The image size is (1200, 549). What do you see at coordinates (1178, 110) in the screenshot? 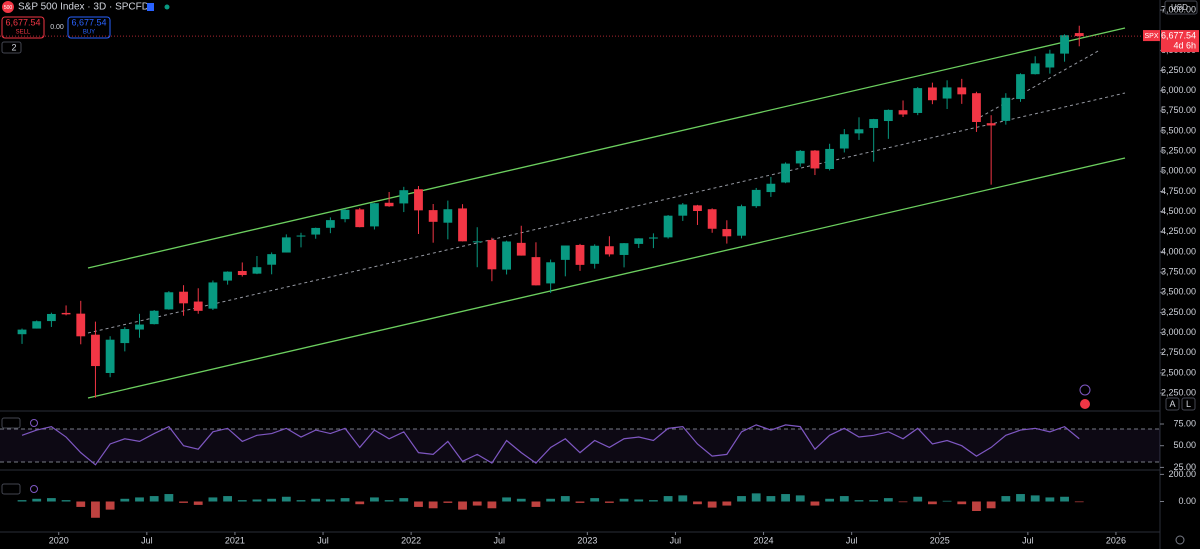
I see `y-tick-label: 5,750.00` at bounding box center [1178, 110].